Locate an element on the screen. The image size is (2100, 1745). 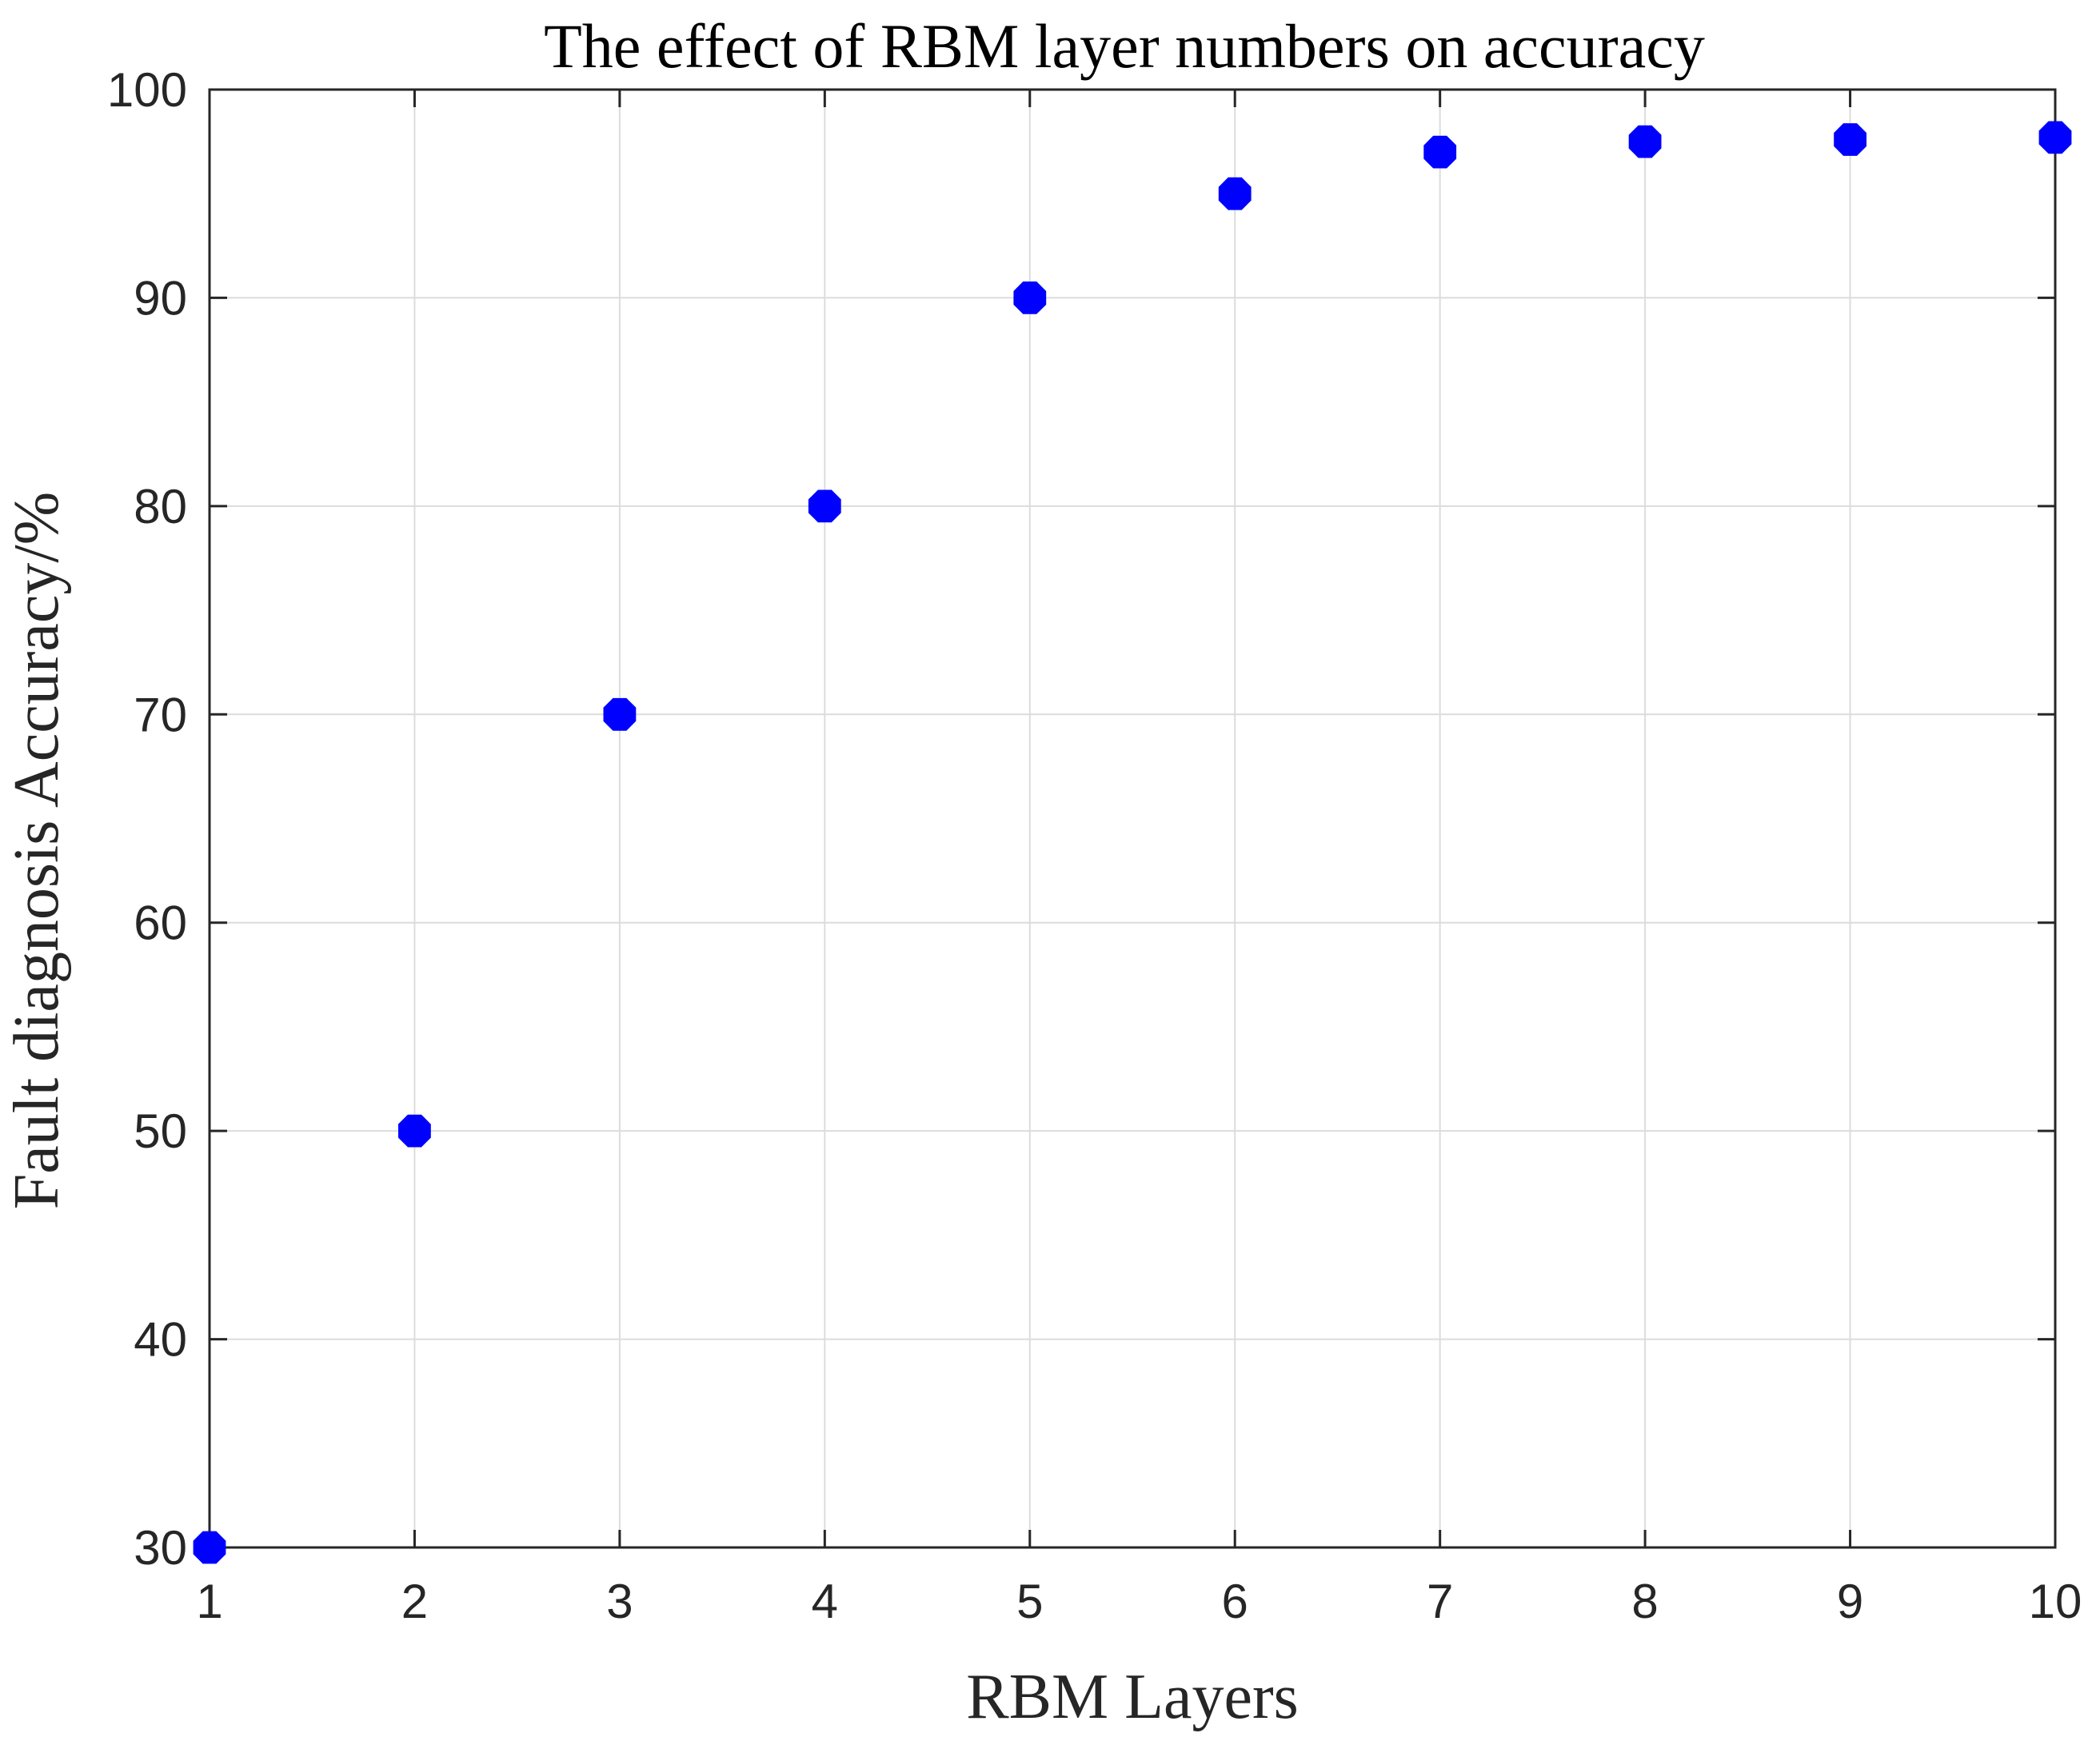
y-tick-label: 80 is located at coordinates (160, 506).